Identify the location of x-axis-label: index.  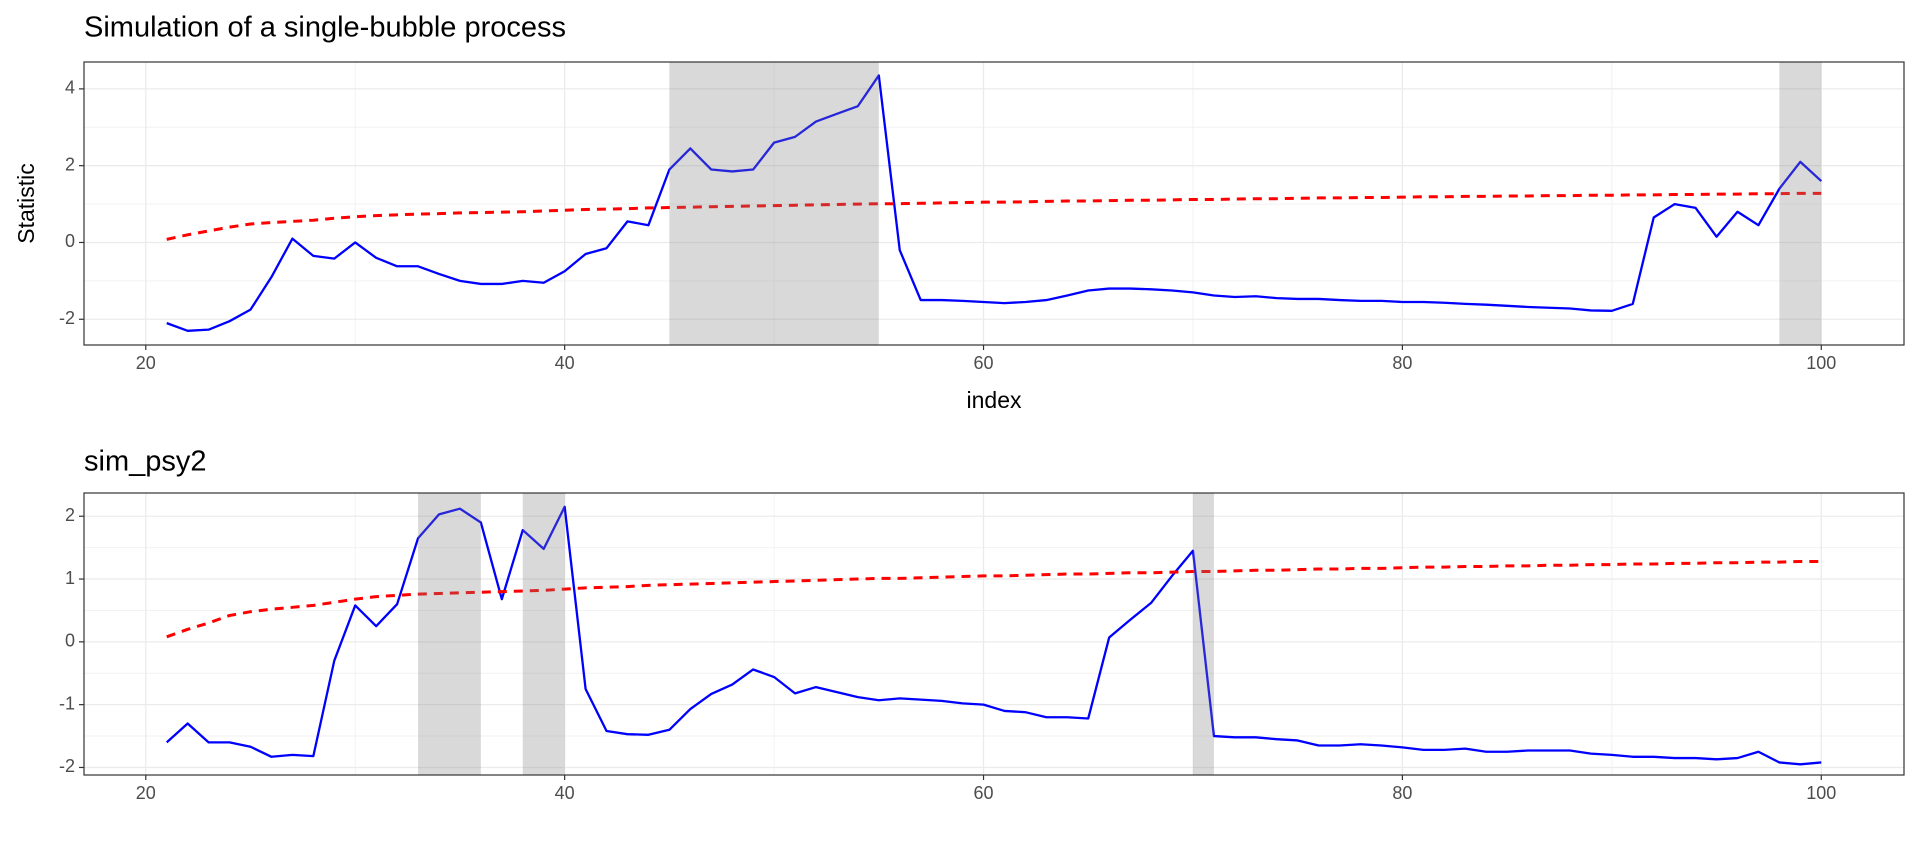
(994, 400).